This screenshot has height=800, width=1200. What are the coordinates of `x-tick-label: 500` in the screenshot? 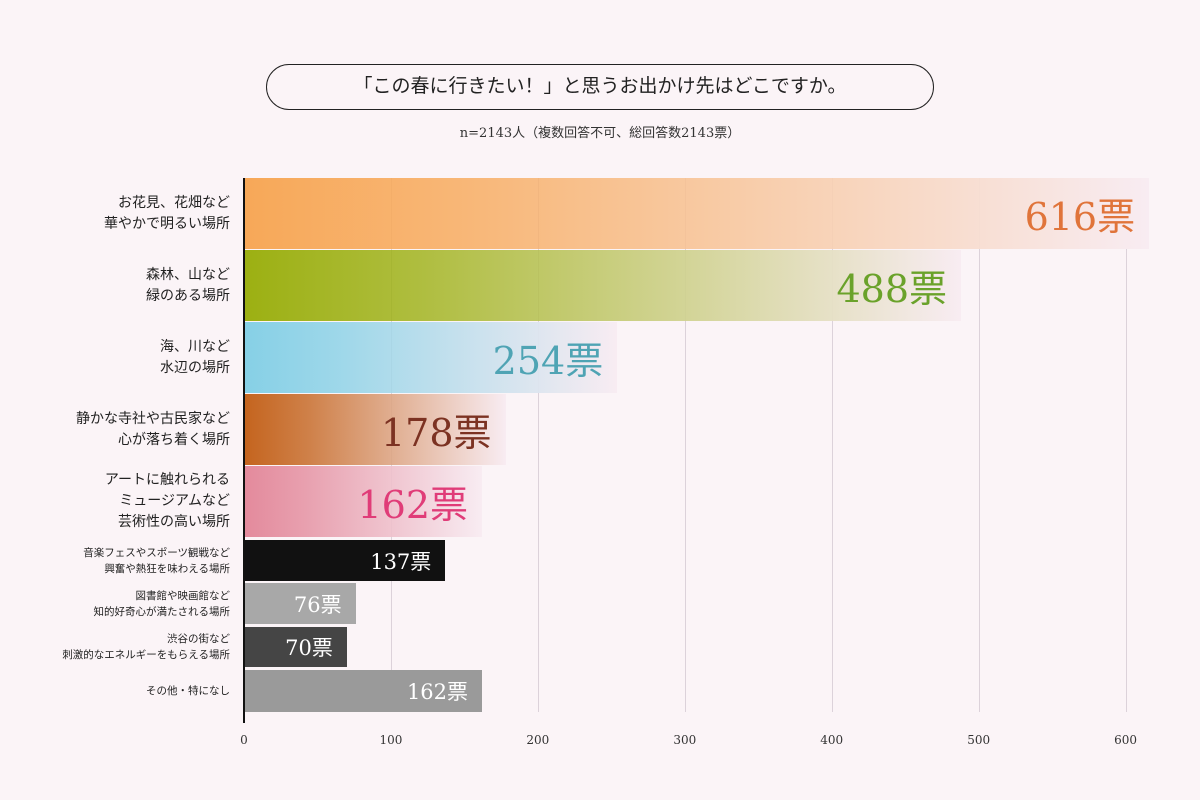 It's located at (979, 740).